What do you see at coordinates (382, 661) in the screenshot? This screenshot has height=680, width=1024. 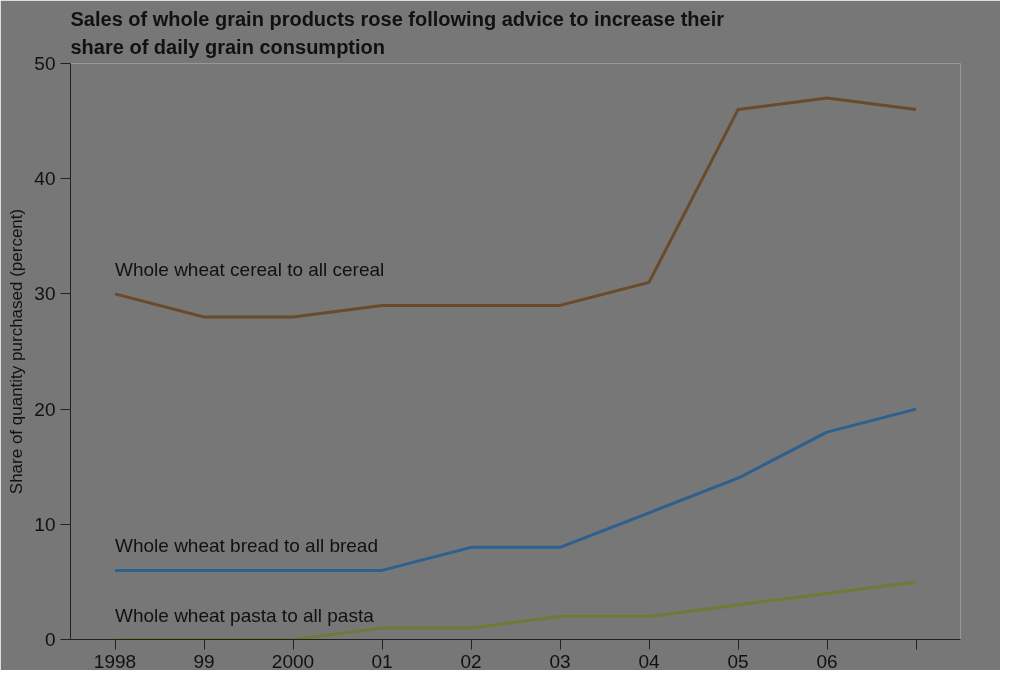 I see `x-tick-label: 01` at bounding box center [382, 661].